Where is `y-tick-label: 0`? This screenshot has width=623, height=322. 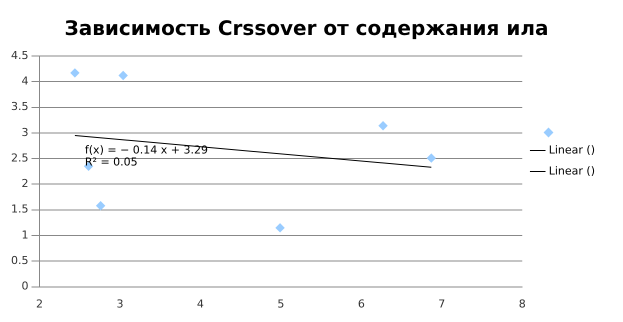 y-tick-label: 0 is located at coordinates (24, 286).